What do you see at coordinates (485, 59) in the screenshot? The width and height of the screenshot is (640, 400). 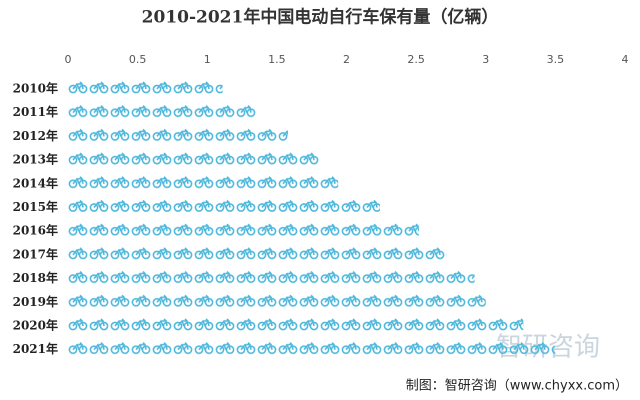 I see `x-tick-label: 3` at bounding box center [485, 59].